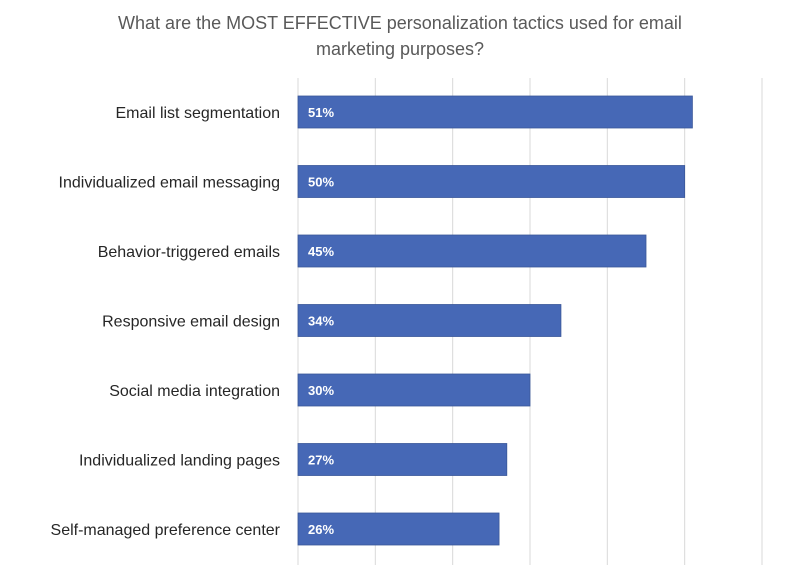 The width and height of the screenshot is (800, 575). What do you see at coordinates (321, 182) in the screenshot?
I see `data-label: 50%` at bounding box center [321, 182].